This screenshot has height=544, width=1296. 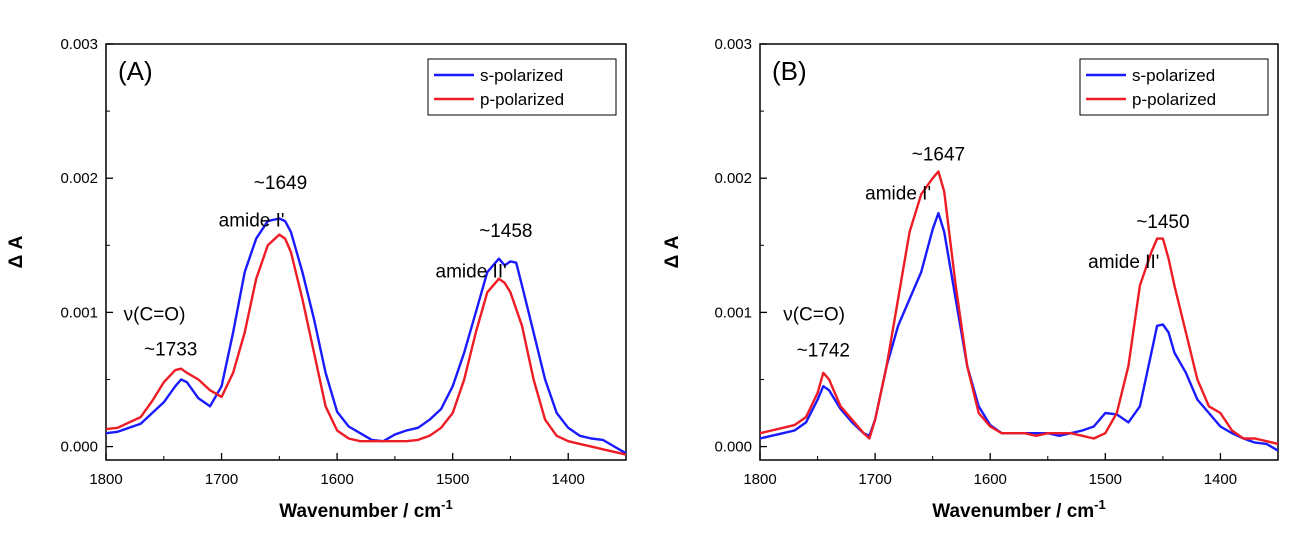 What do you see at coordinates (280, 183) in the screenshot?
I see `annotation: ~1649` at bounding box center [280, 183].